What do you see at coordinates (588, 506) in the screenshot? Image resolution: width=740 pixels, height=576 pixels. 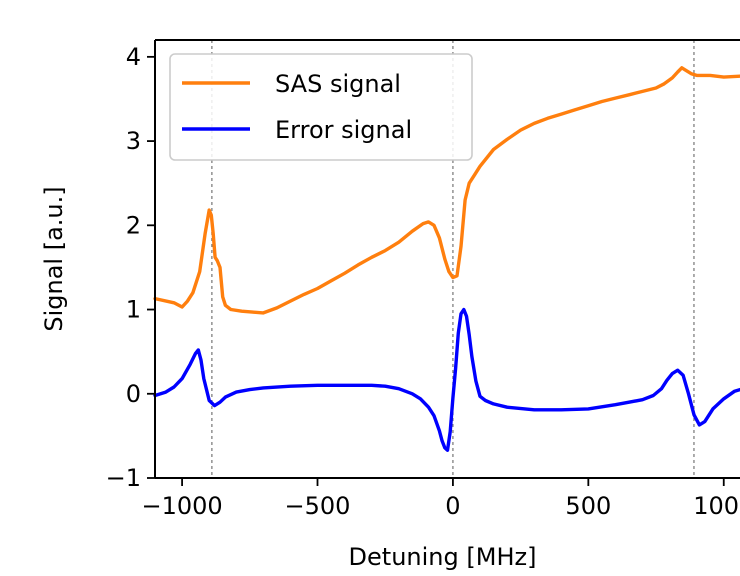 I see `x-tick-label-3: 500` at bounding box center [588, 506].